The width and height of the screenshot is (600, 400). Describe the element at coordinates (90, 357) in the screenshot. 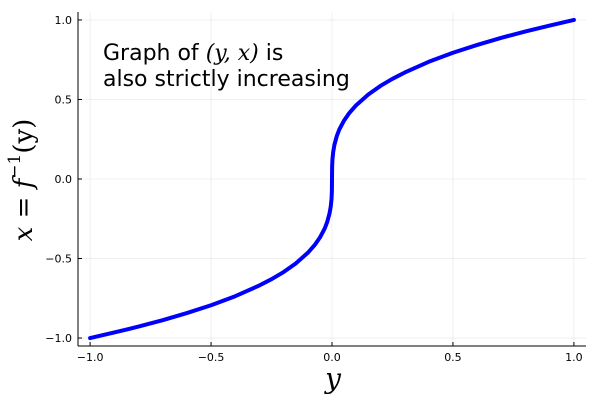

I see `x-tick-label: −1.0` at that location.